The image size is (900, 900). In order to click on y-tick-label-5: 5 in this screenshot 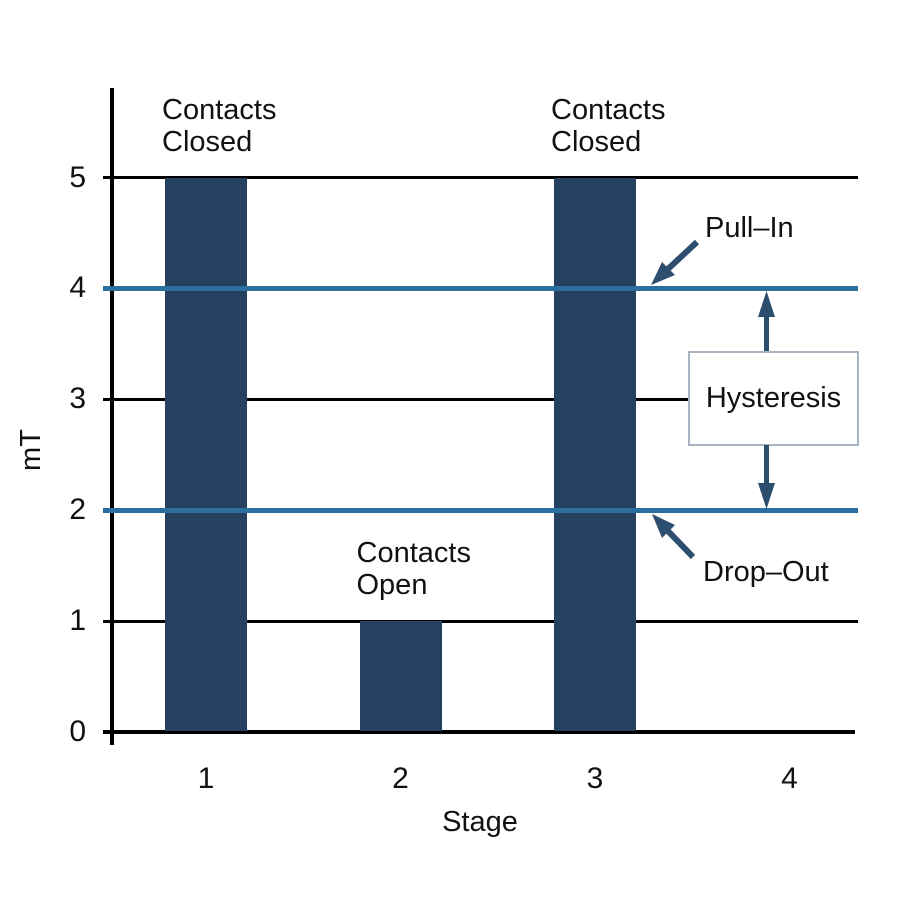, I will do `click(77, 177)`.